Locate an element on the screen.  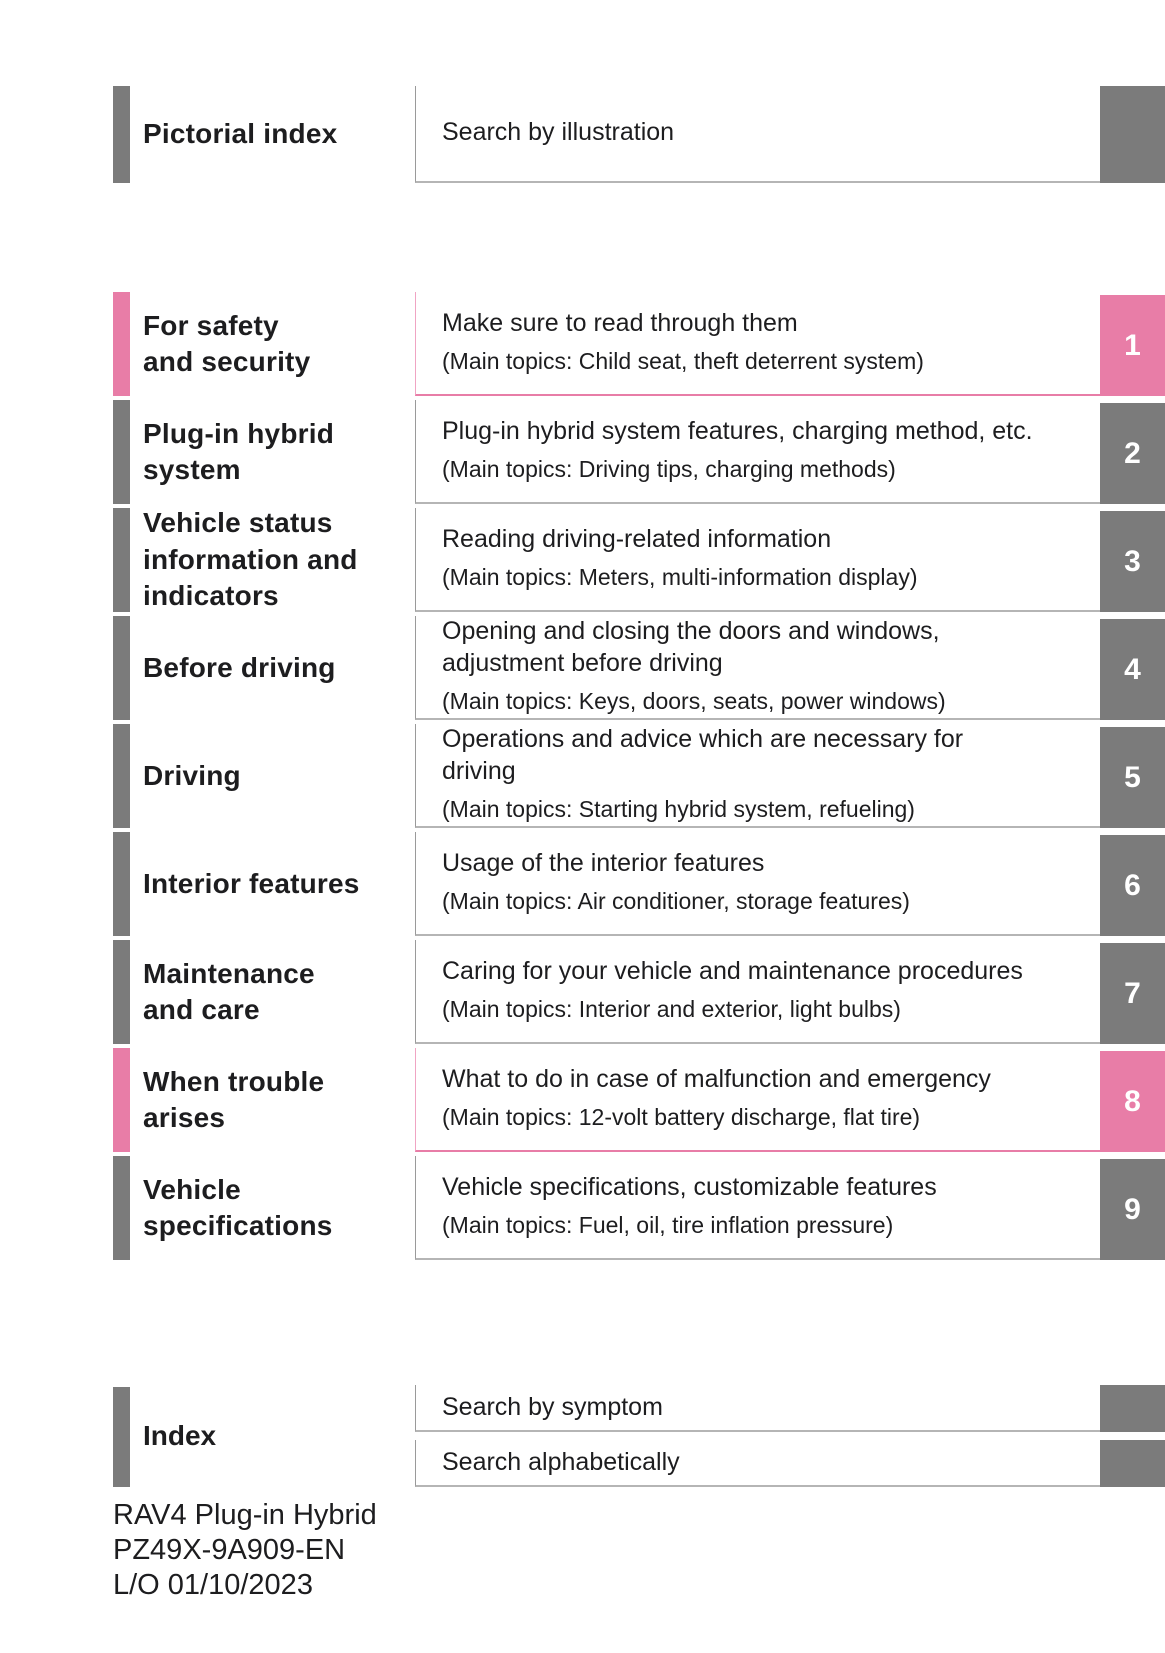
section-description-box: Search by illustration is located at coordinates (790, 134).